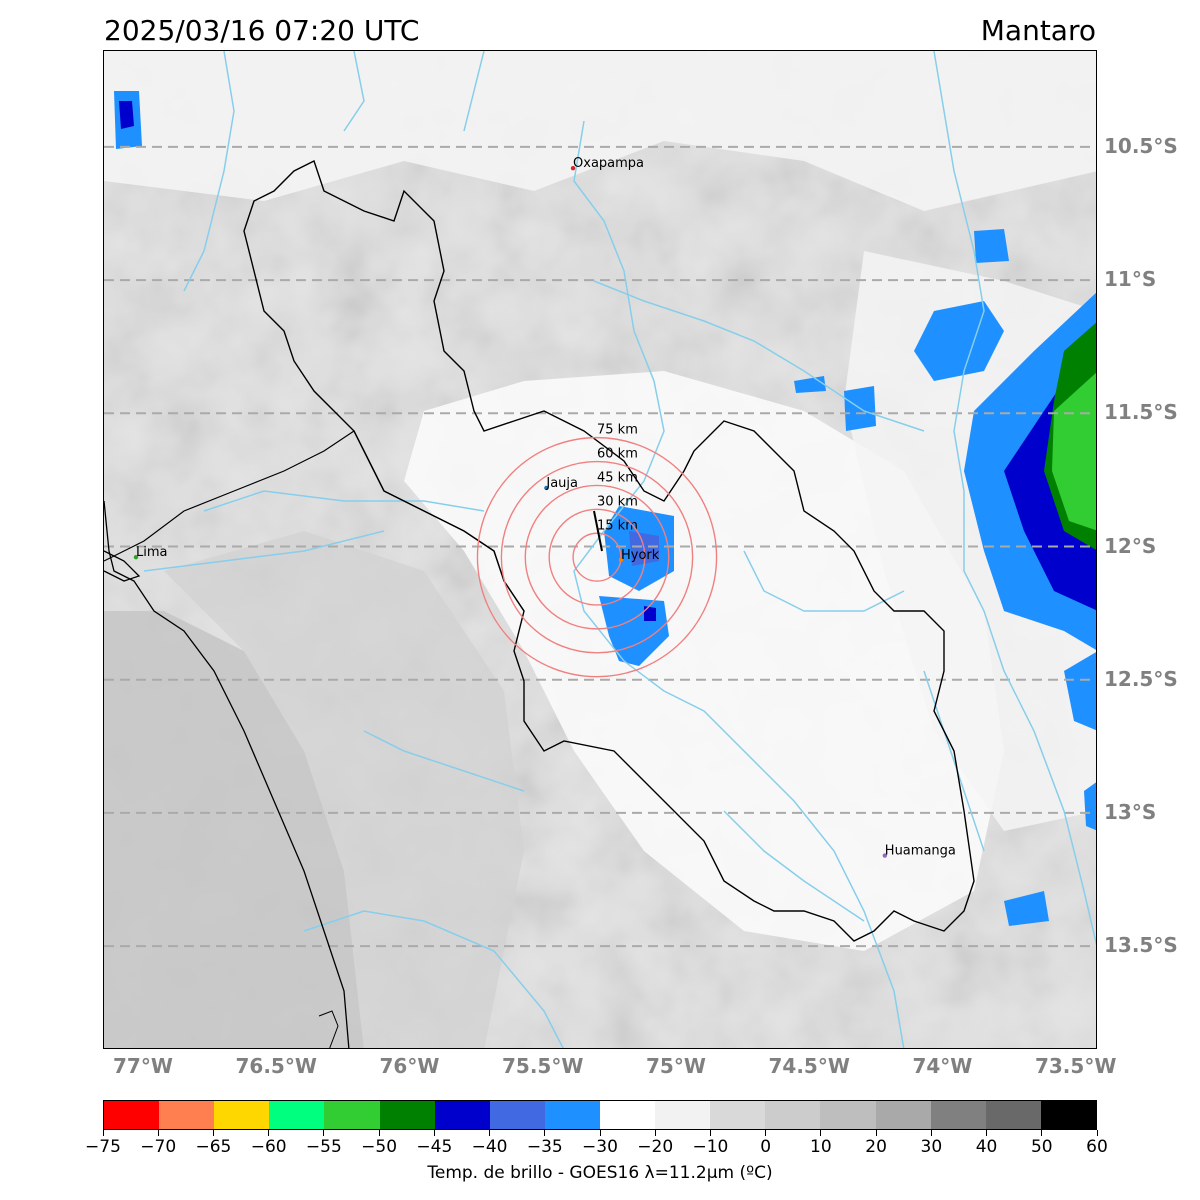 The height and width of the screenshot is (1200, 1200). I want to click on colorbar-tick-label: 60, so click(1097, 1147).